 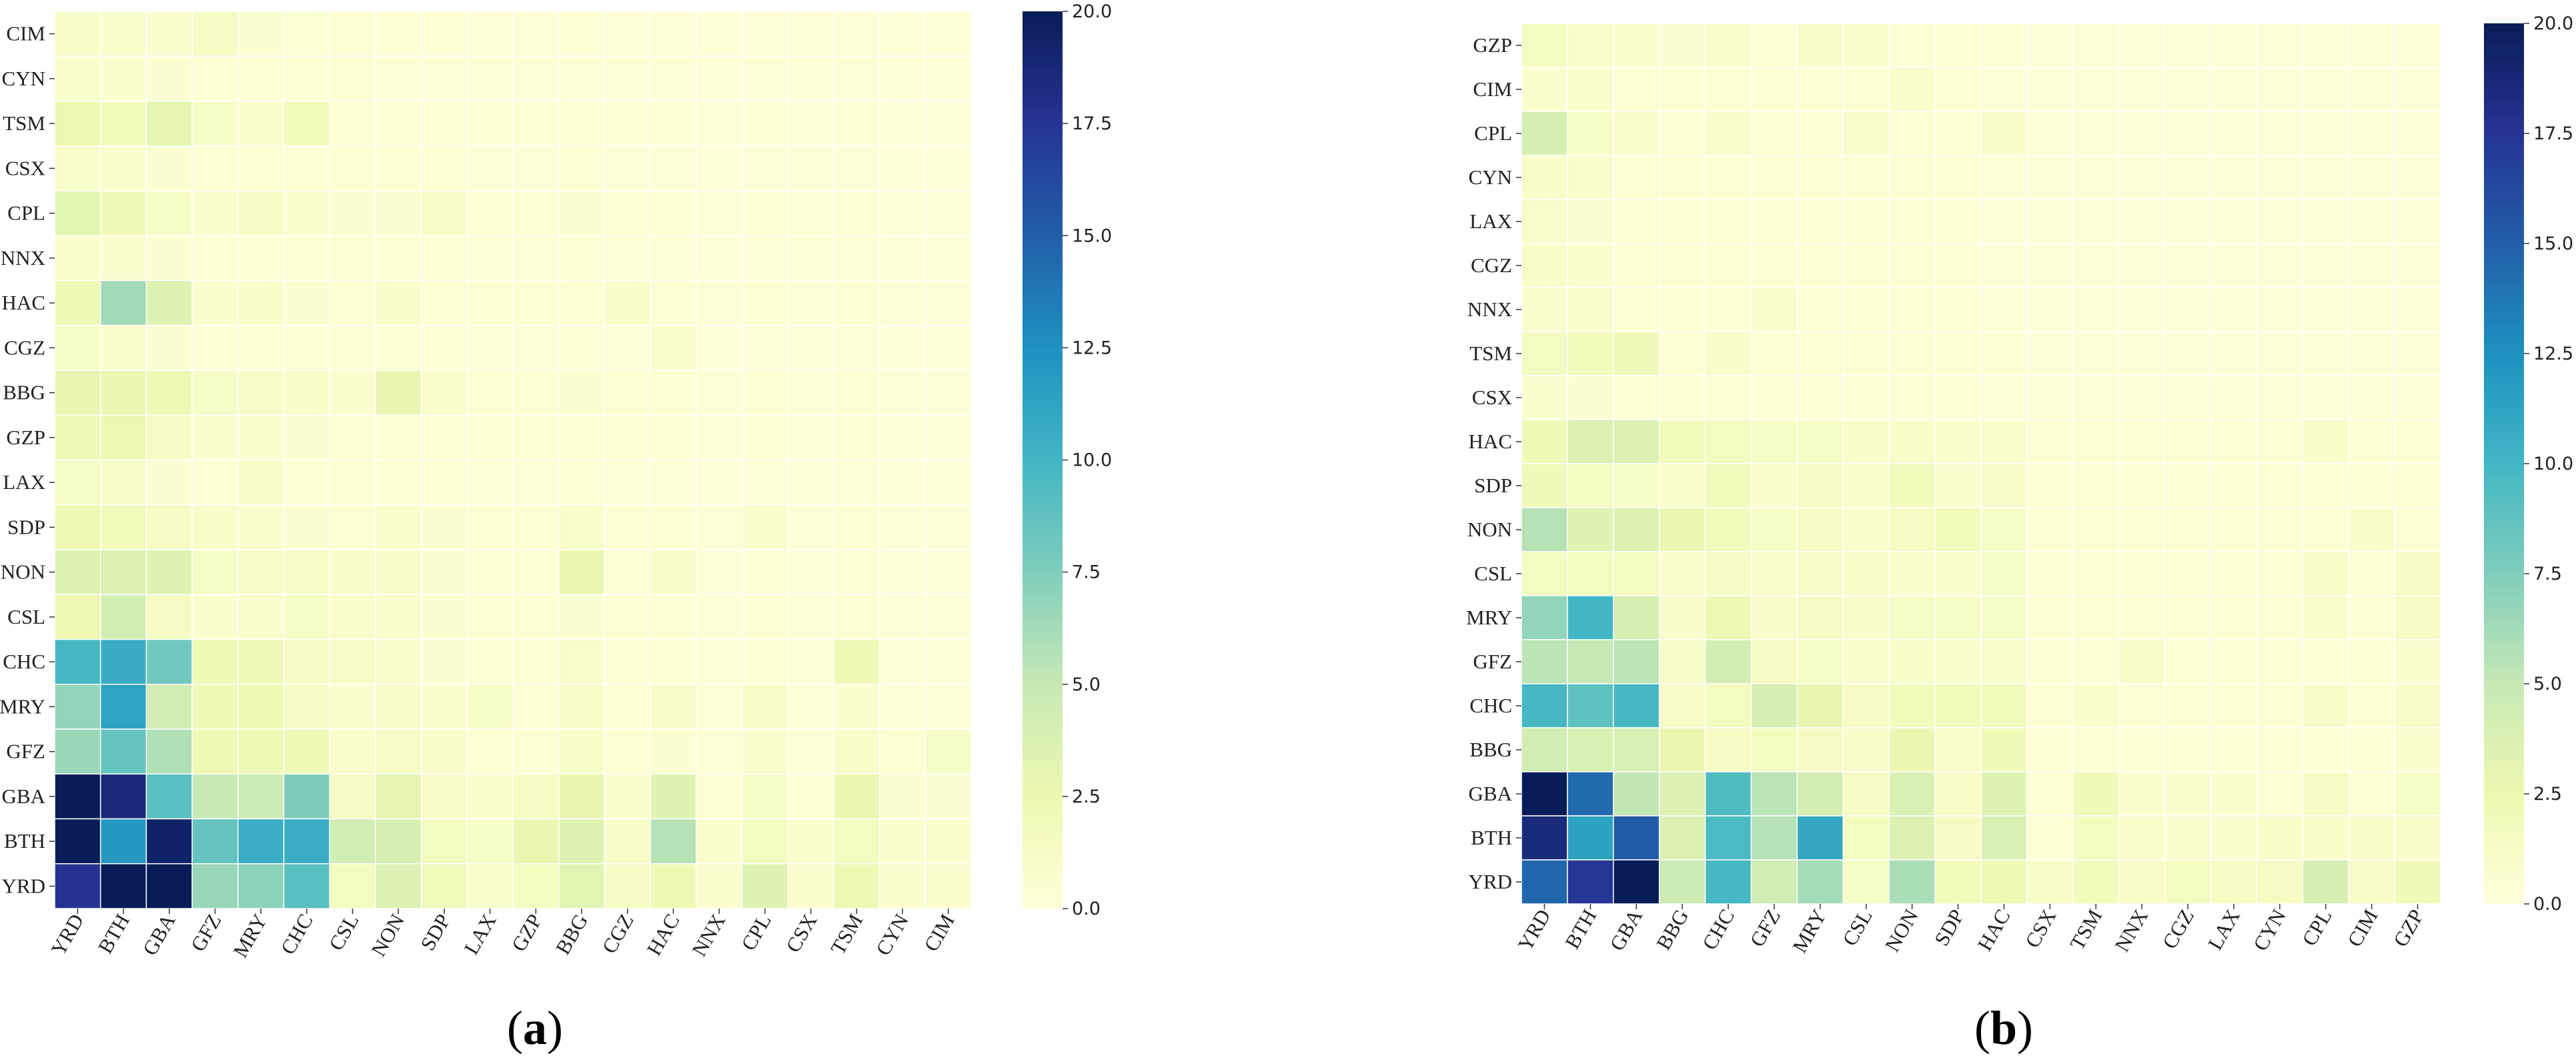 What do you see at coordinates (398, 707) in the screenshot?
I see `heatmap-cell-mry-non` at bounding box center [398, 707].